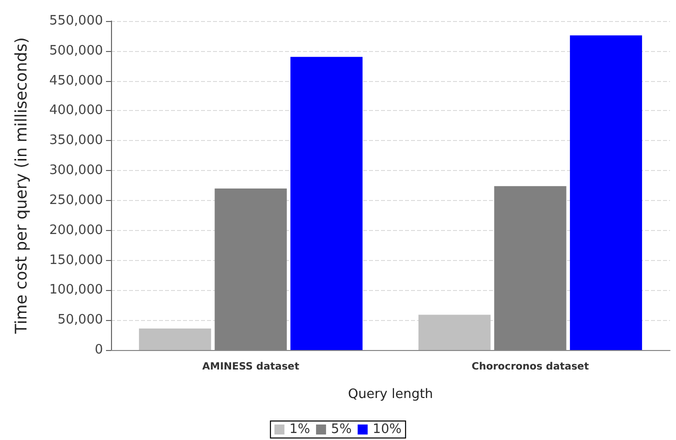  What do you see at coordinates (76, 200) in the screenshot?
I see `y-tick-label: 250,000` at bounding box center [76, 200].